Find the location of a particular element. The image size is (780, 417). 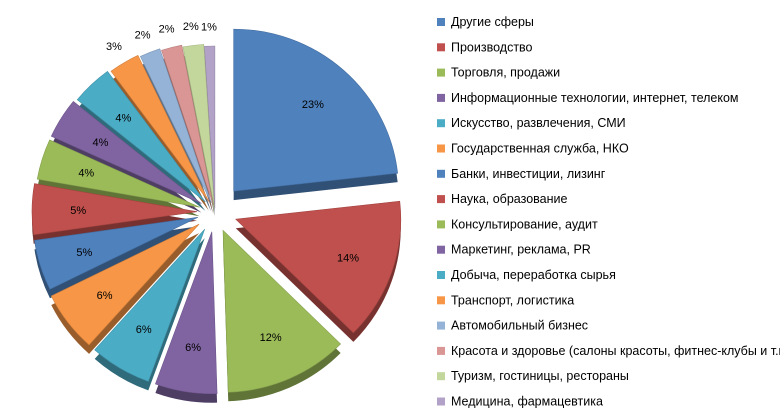

data-label: 23% is located at coordinates (313, 105).